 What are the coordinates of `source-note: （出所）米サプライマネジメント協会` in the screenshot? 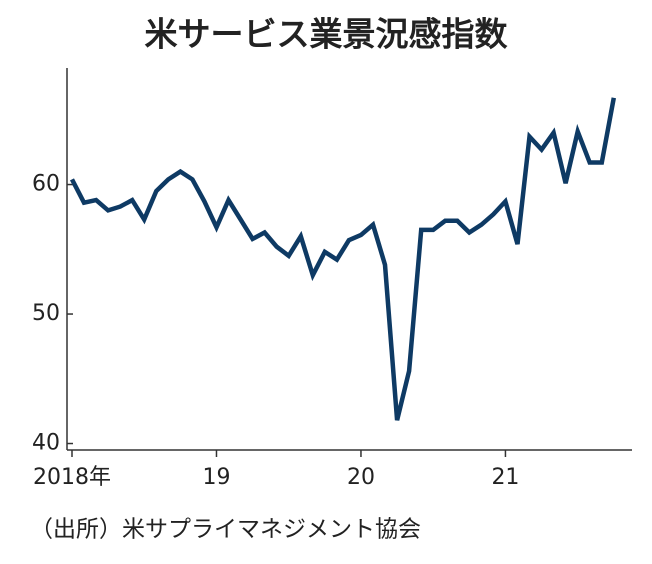 It's located at (225, 530).